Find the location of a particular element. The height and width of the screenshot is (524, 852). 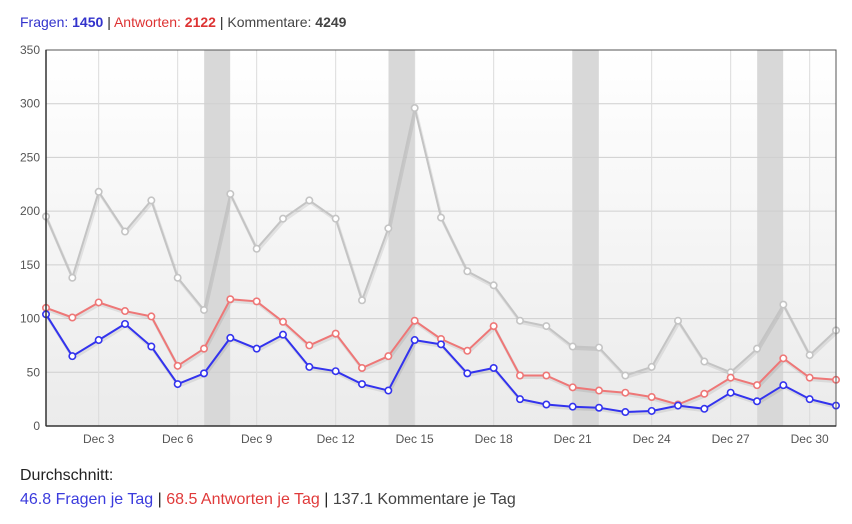

x-tick-label: Dec 24 is located at coordinates (652, 439).